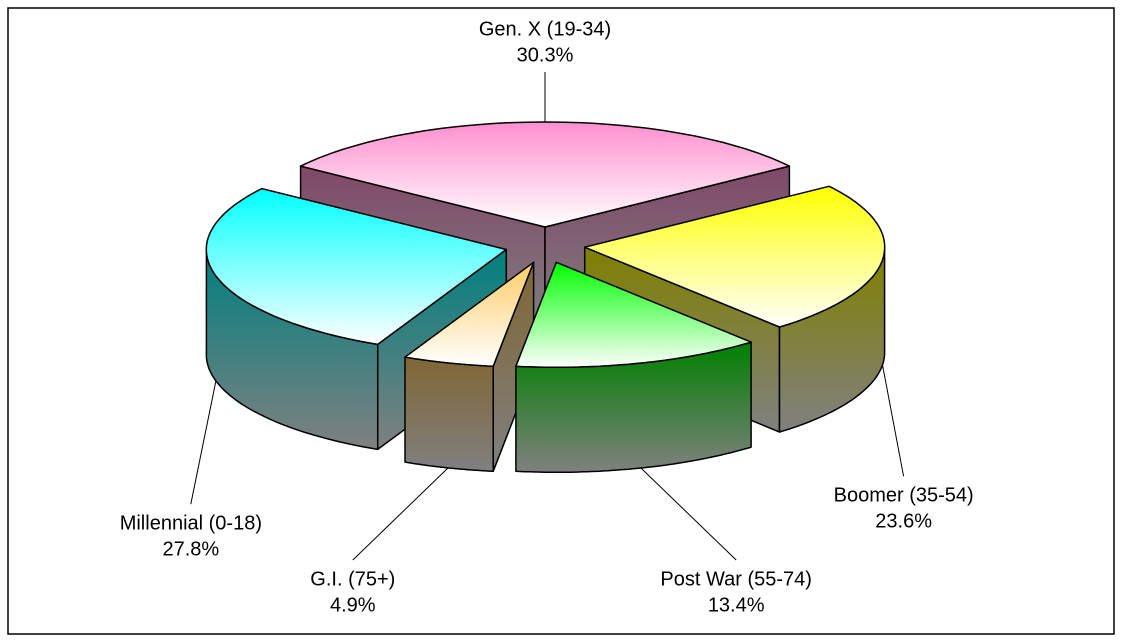  Describe the element at coordinates (545, 29) in the screenshot. I see `slice-label: Gen. X (19-34)` at that location.